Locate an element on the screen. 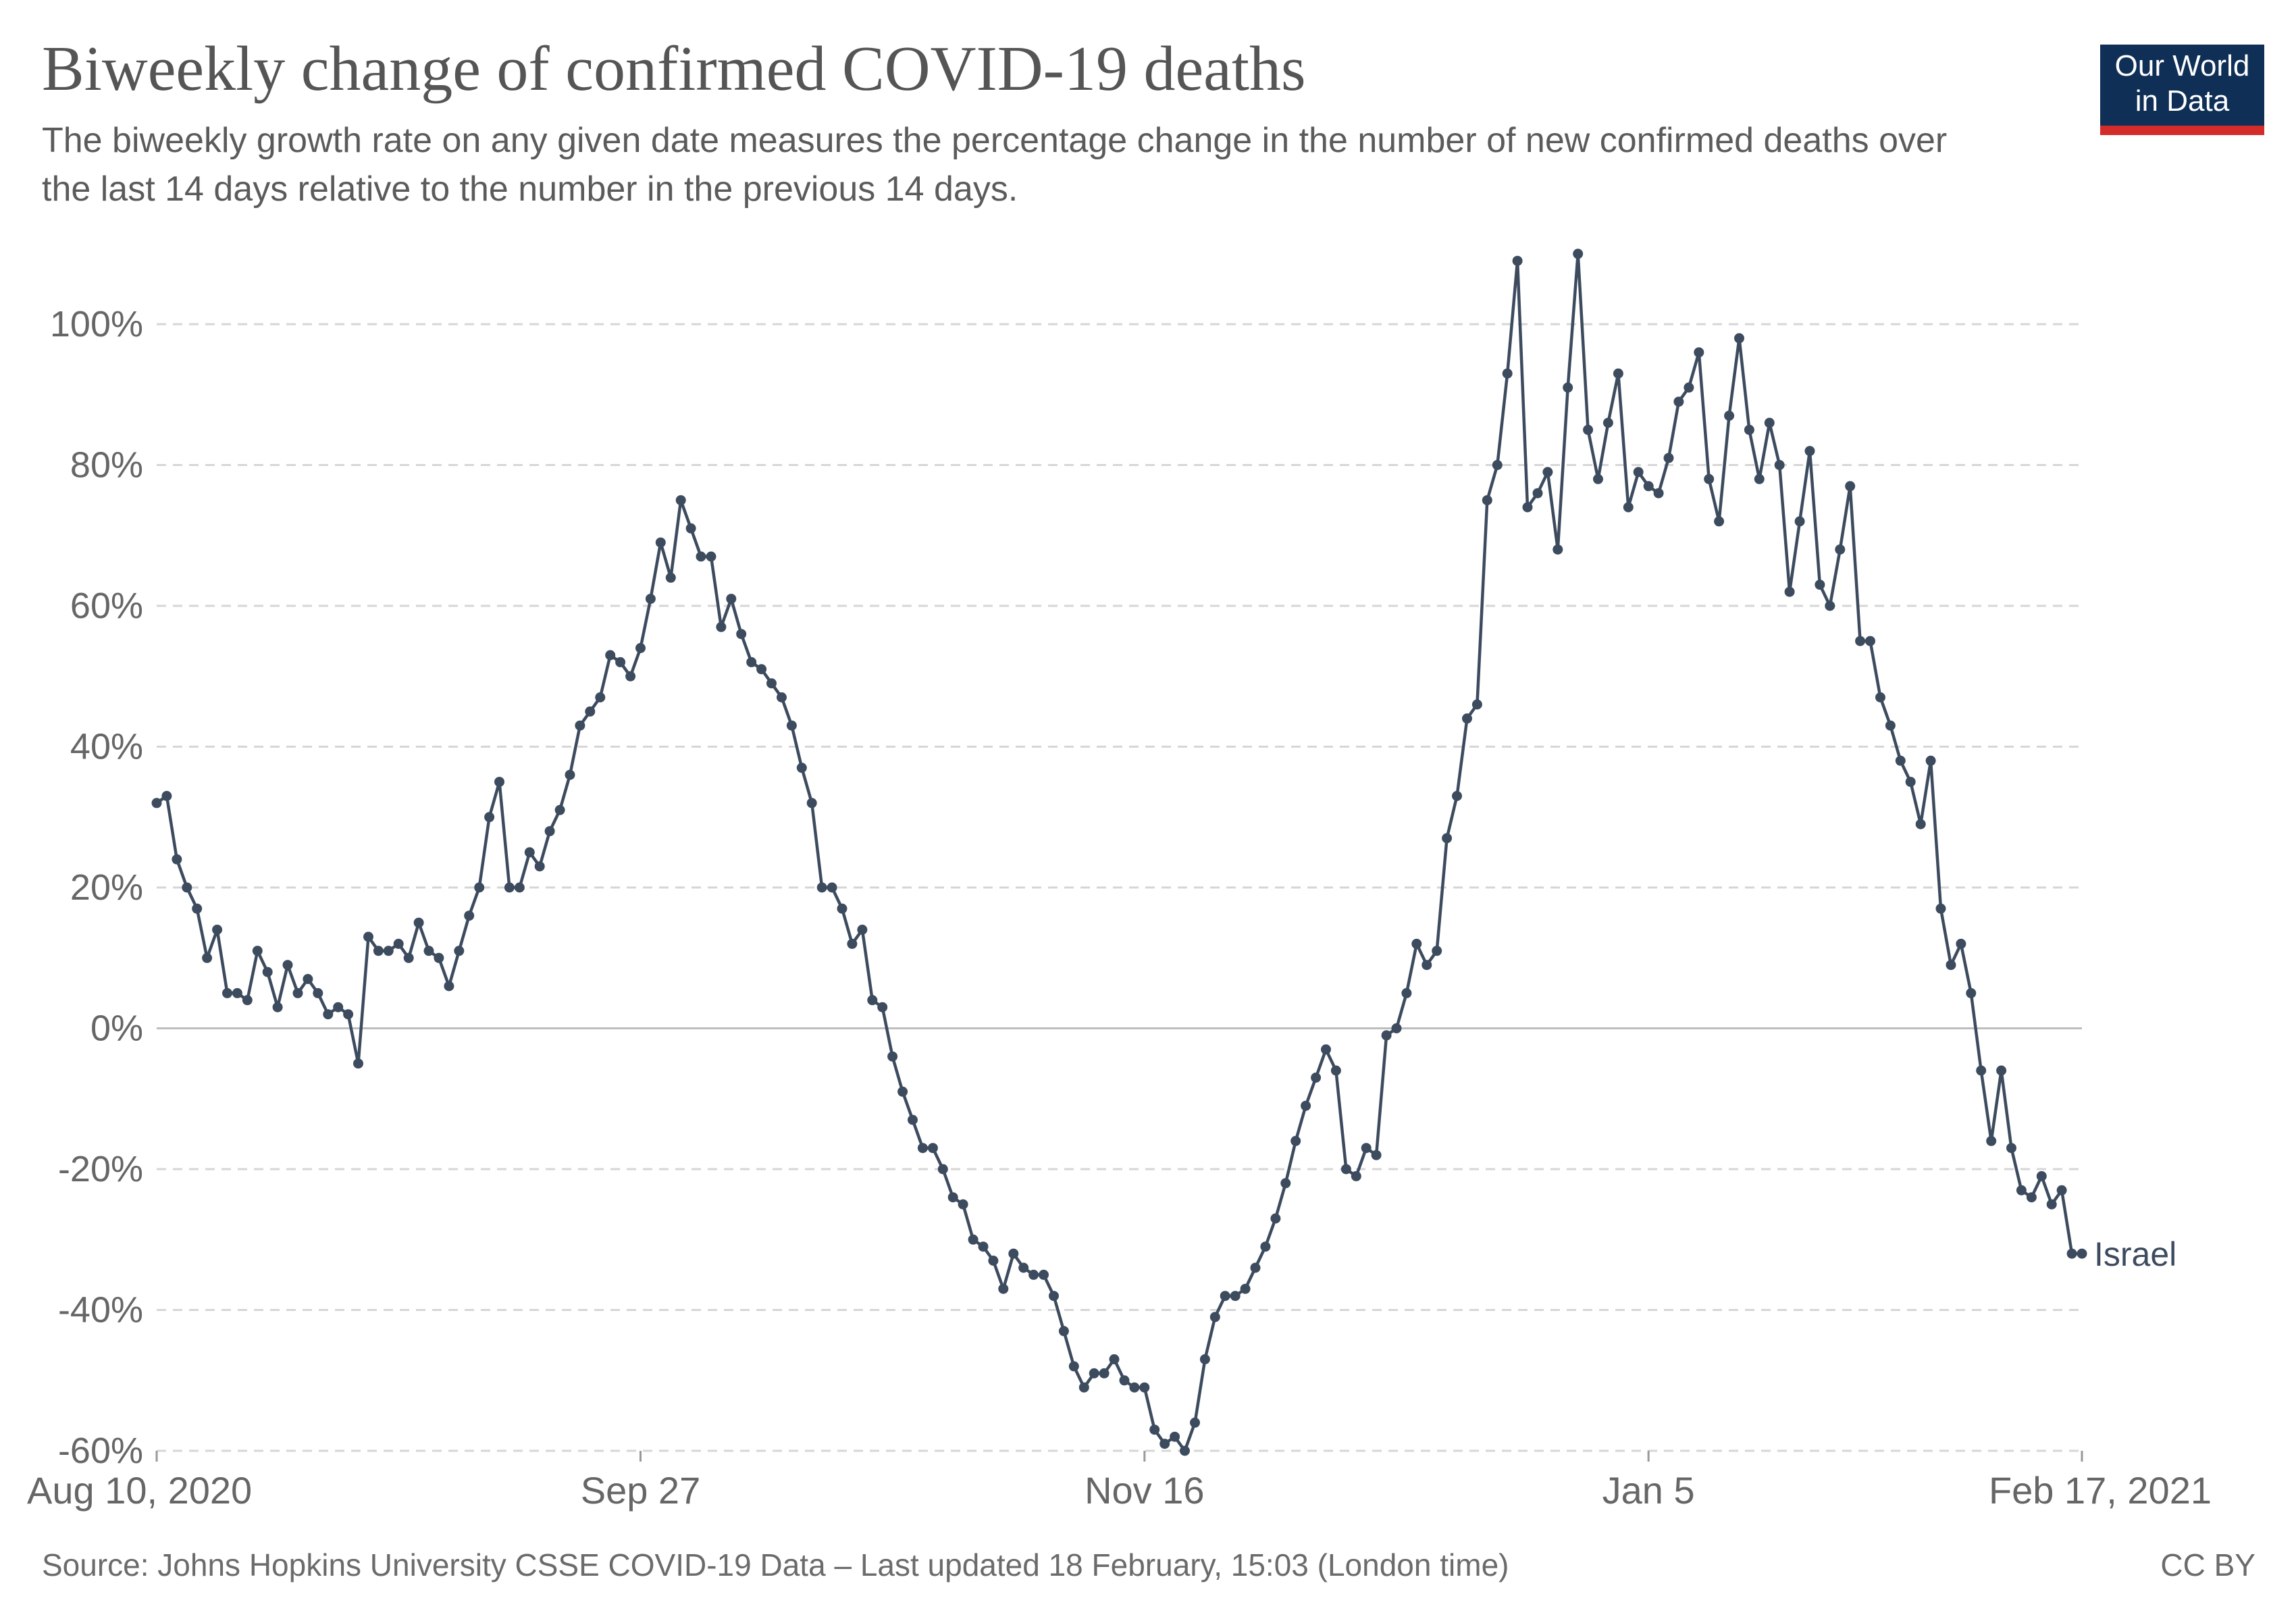 The width and height of the screenshot is (2296, 1621). series-label: Israel is located at coordinates (2135, 1254).